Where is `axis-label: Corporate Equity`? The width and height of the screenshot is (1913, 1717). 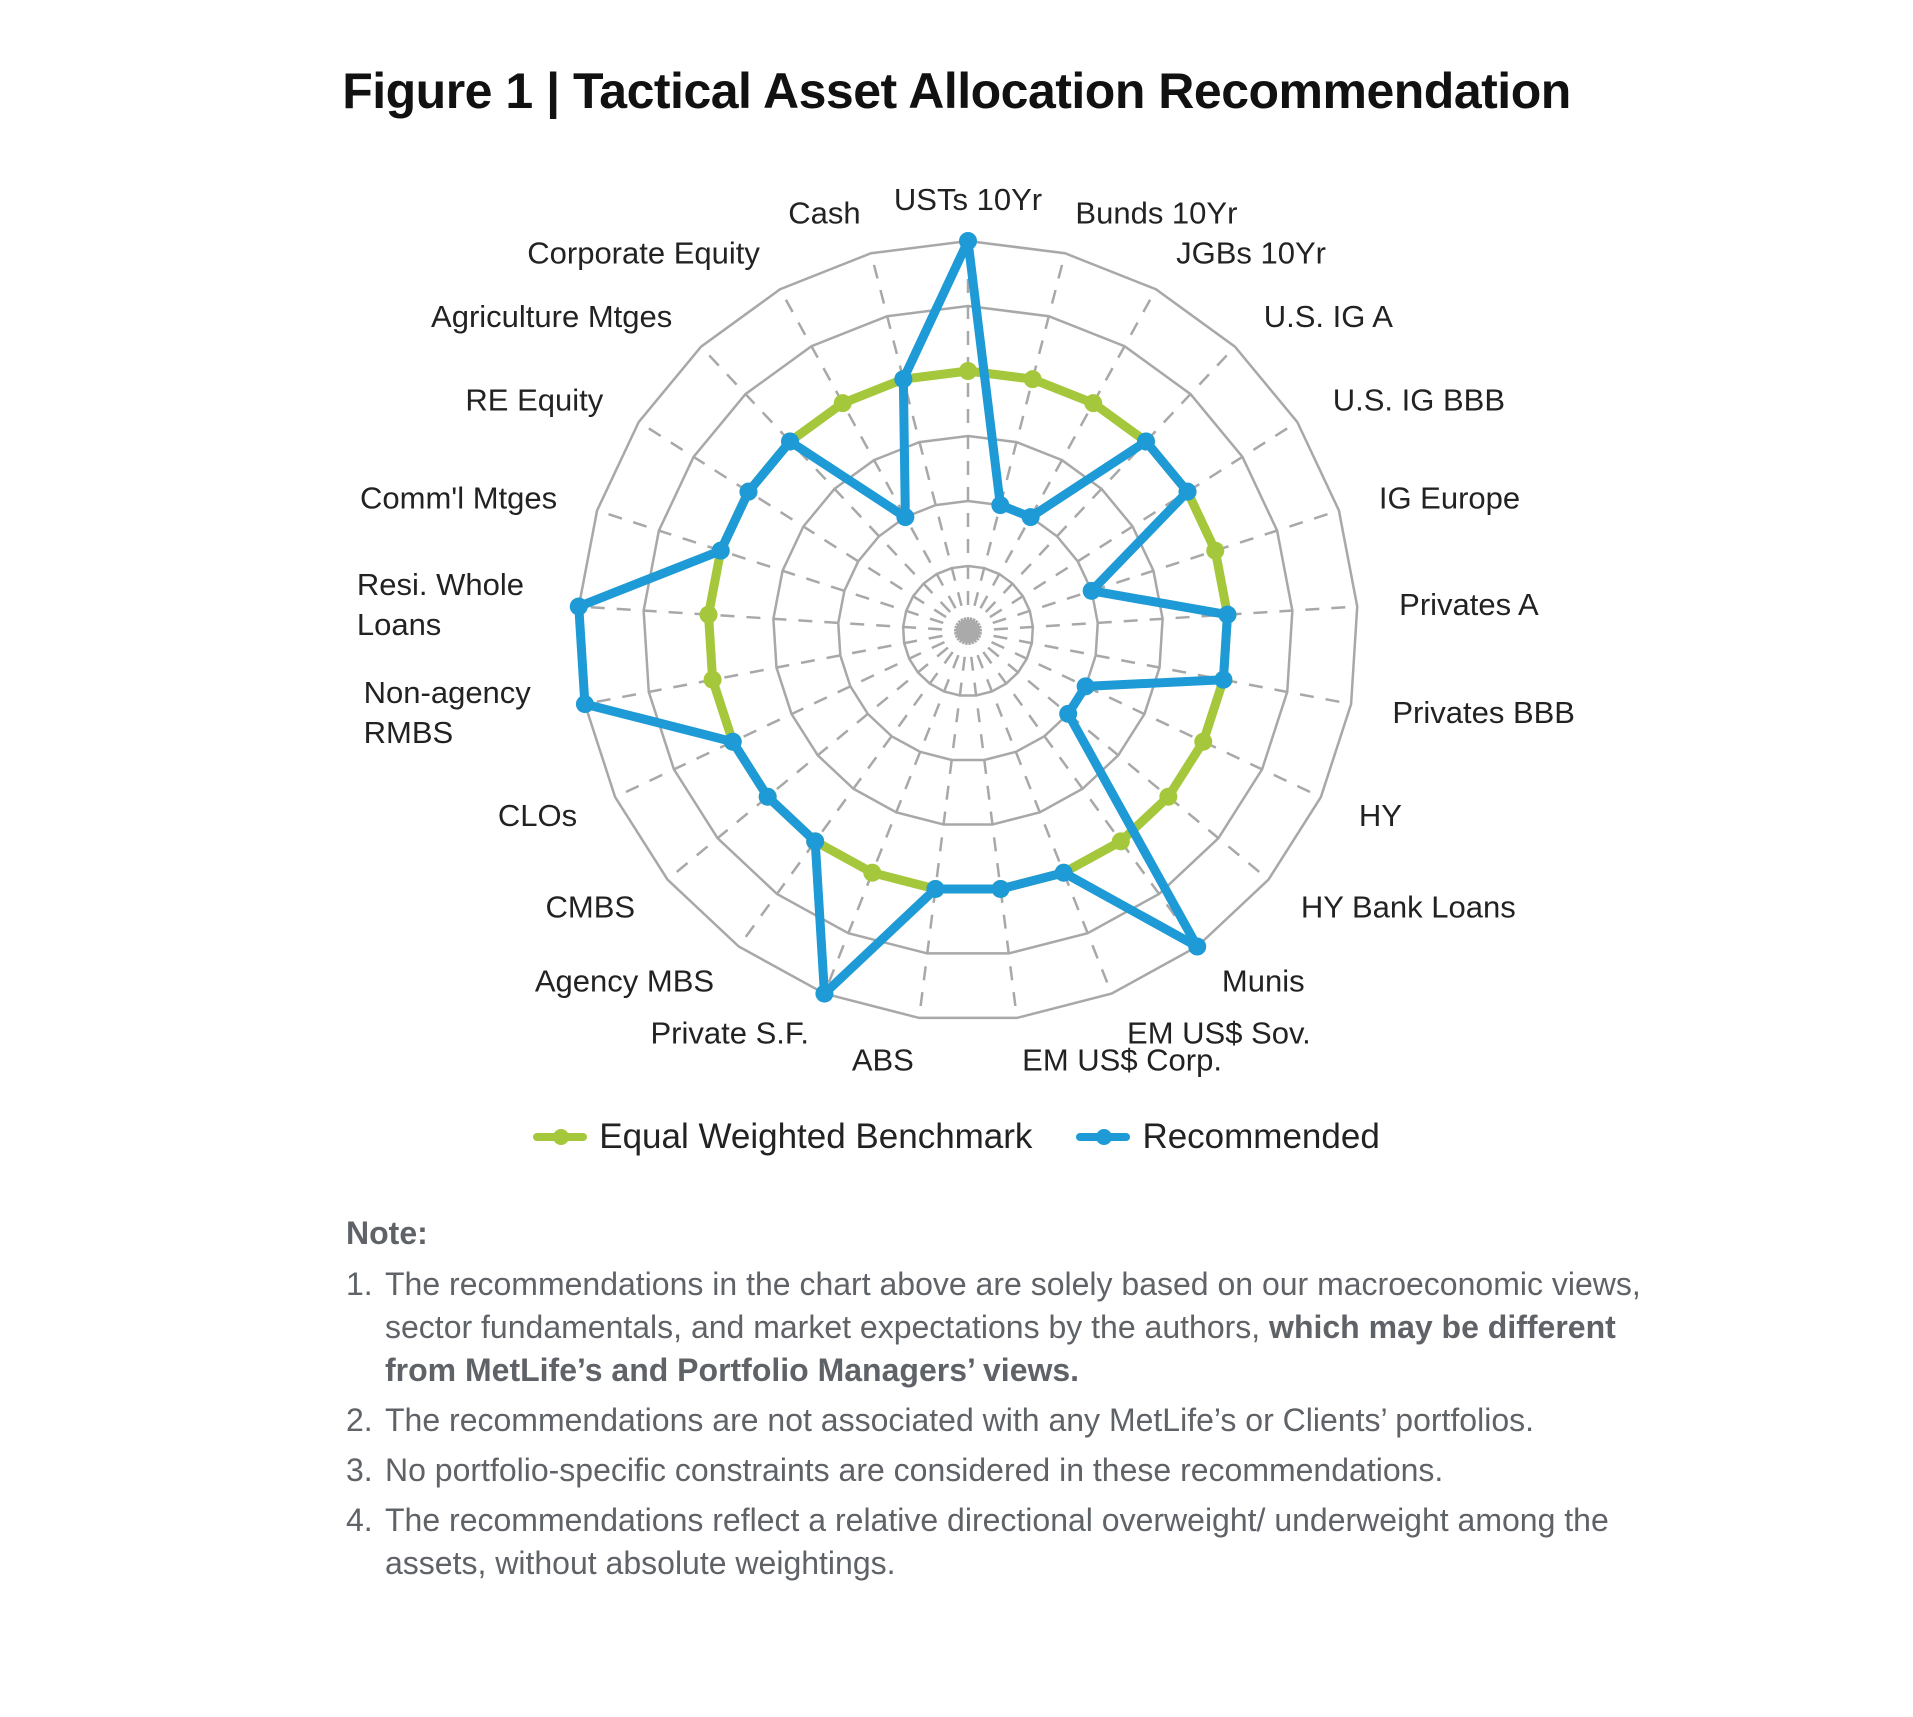 axis-label: Corporate Equity is located at coordinates (643, 252).